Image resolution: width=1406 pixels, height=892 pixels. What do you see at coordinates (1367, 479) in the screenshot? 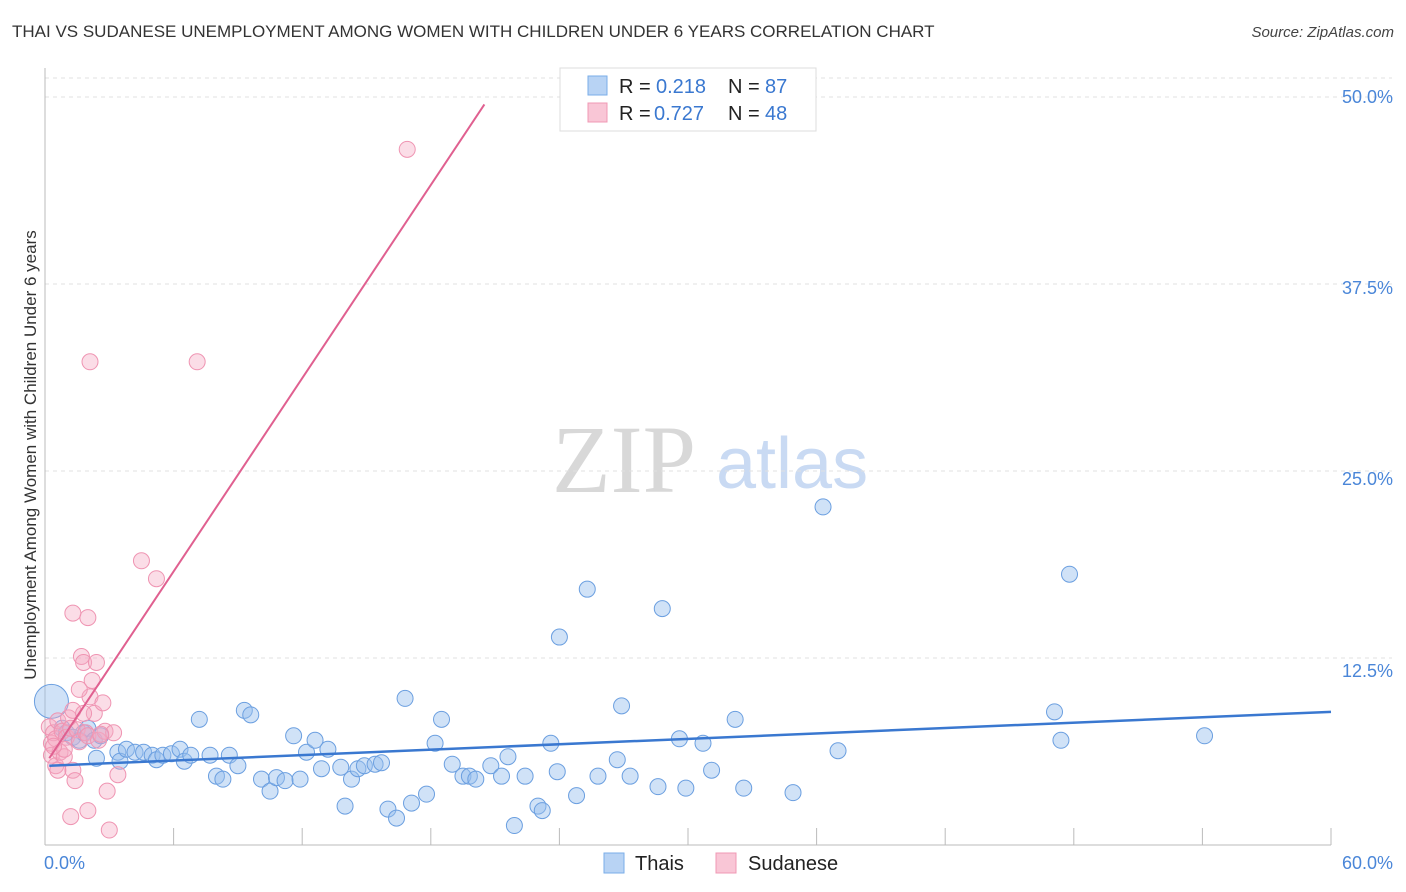
I see `y-tick-label-25: 25.0%` at bounding box center [1367, 479].